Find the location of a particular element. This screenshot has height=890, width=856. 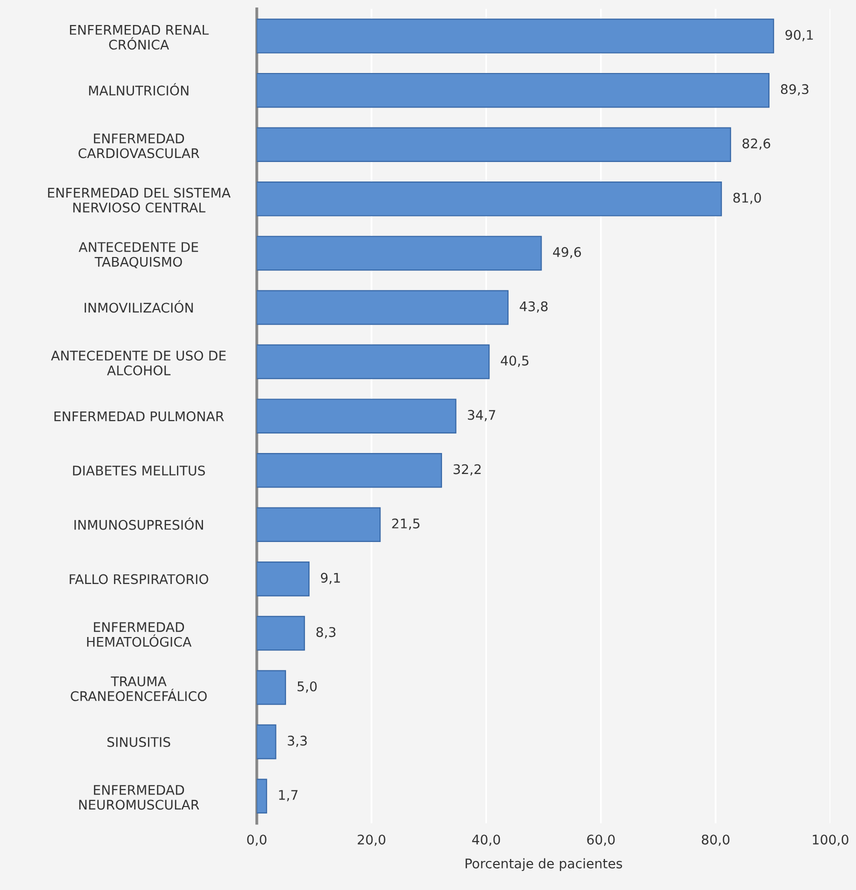

data-label: 9,1 is located at coordinates (330, 578).